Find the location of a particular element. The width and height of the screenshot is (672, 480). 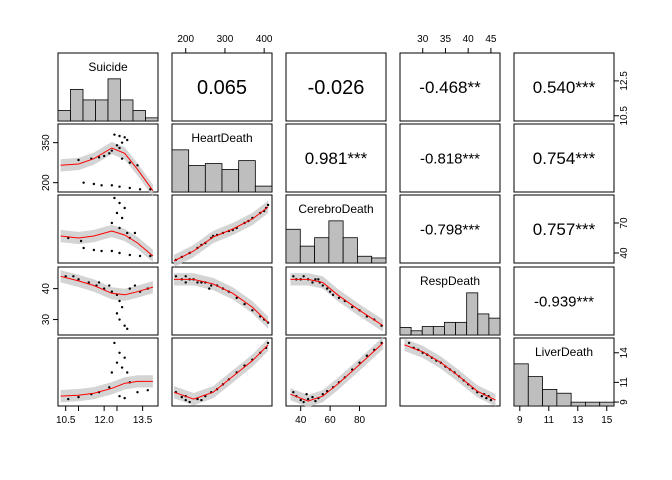

y-tick-label: 200 is located at coordinates (46, 182).